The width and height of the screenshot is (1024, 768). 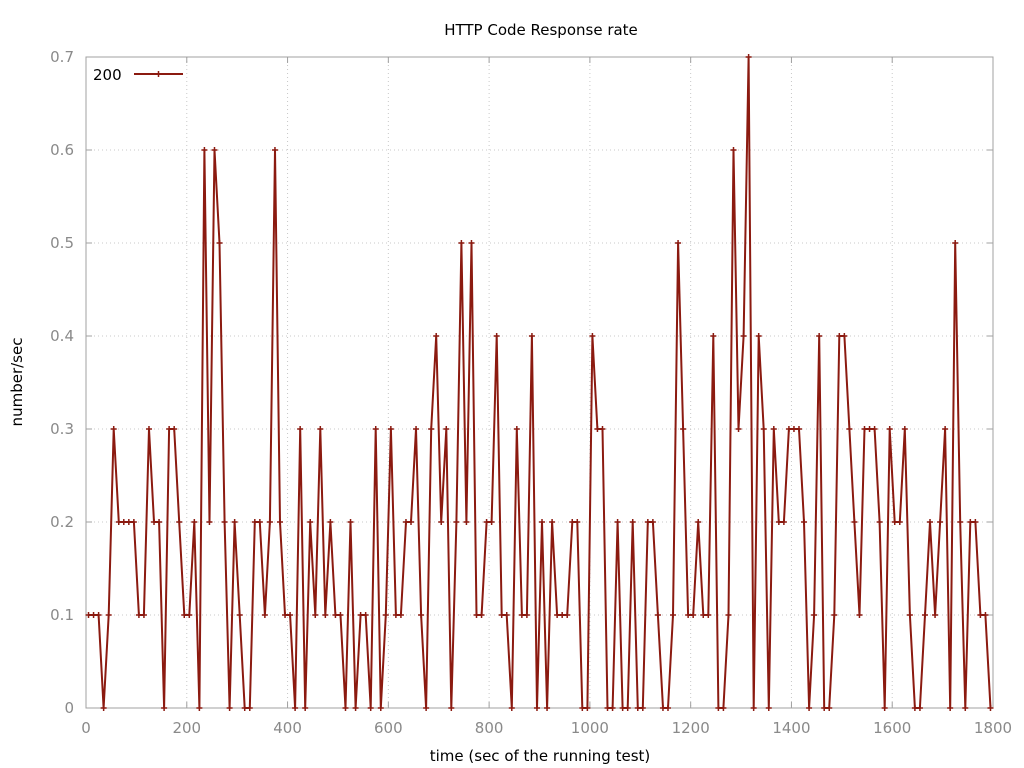 I want to click on x-tick-label: 1600, so click(x=892, y=728).